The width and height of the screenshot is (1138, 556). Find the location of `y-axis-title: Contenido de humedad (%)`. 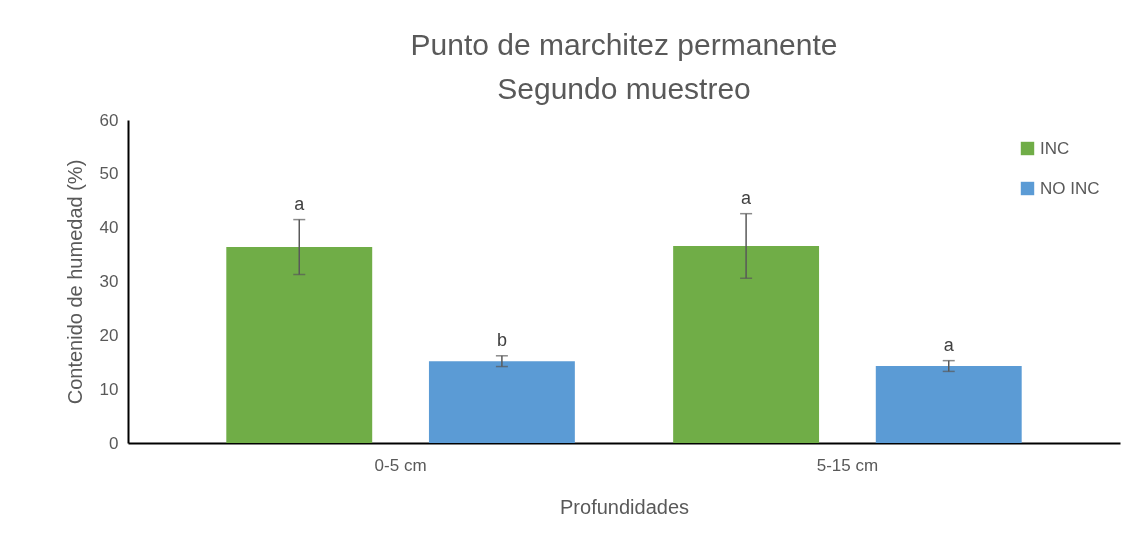

y-axis-title: Contenido de humedad (%) is located at coordinates (74, 282).